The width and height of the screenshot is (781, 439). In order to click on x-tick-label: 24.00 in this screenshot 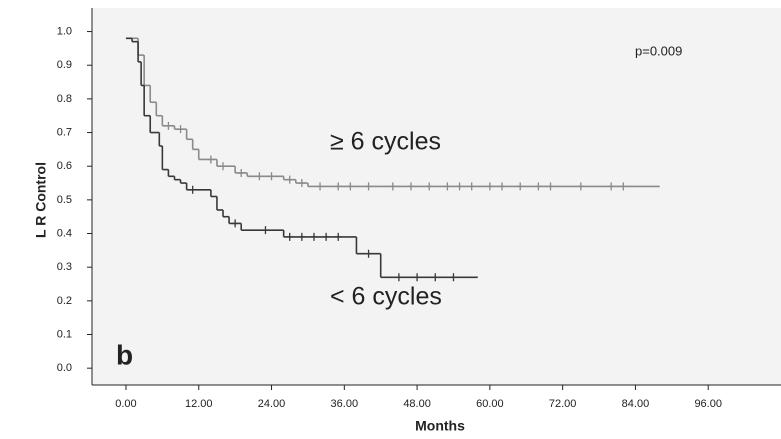, I will do `click(272, 404)`.